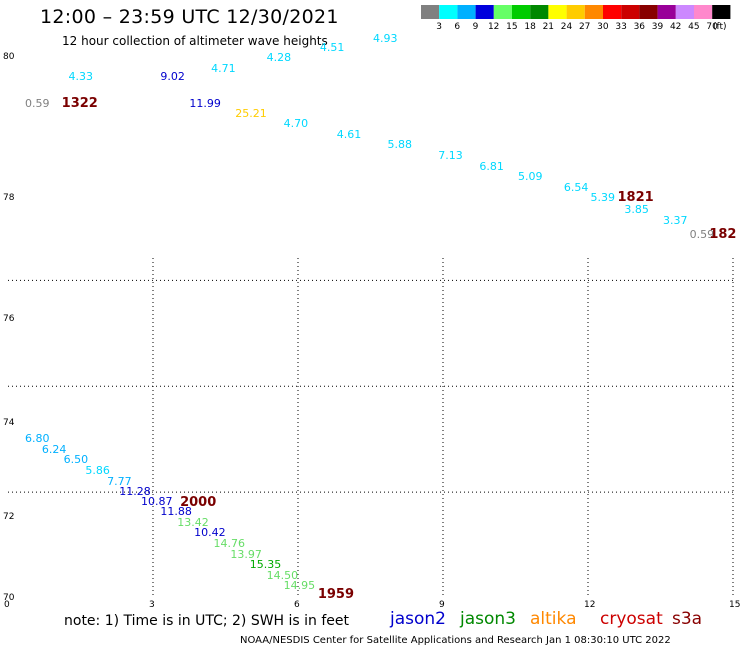 This screenshot has height=650, width=740. What do you see at coordinates (193, 522) in the screenshot?
I see `wave-height-value: 13.42` at bounding box center [193, 522].